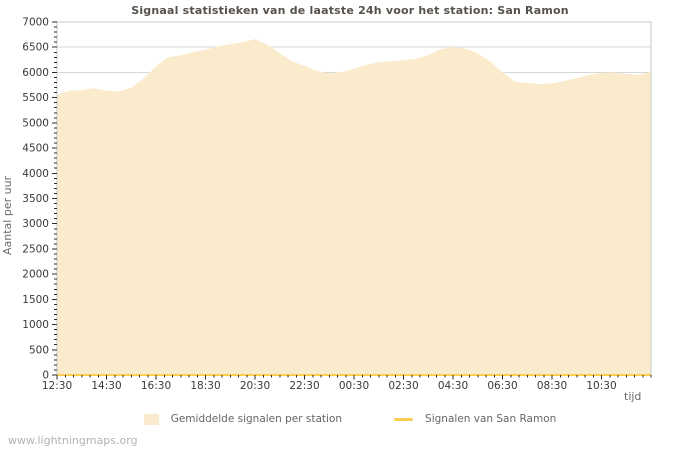 Image resolution: width=700 pixels, height=450 pixels. What do you see at coordinates (304, 386) in the screenshot?
I see `svg-text: 22:30` at bounding box center [304, 386].